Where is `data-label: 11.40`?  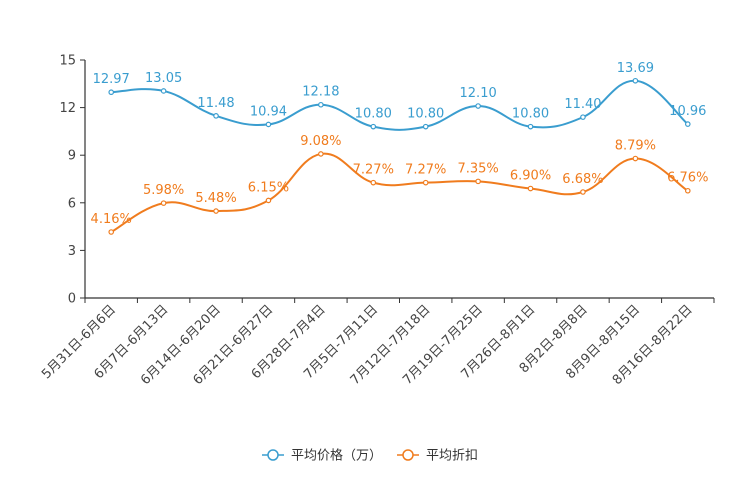
data-label: 11.40 is located at coordinates (582, 104).